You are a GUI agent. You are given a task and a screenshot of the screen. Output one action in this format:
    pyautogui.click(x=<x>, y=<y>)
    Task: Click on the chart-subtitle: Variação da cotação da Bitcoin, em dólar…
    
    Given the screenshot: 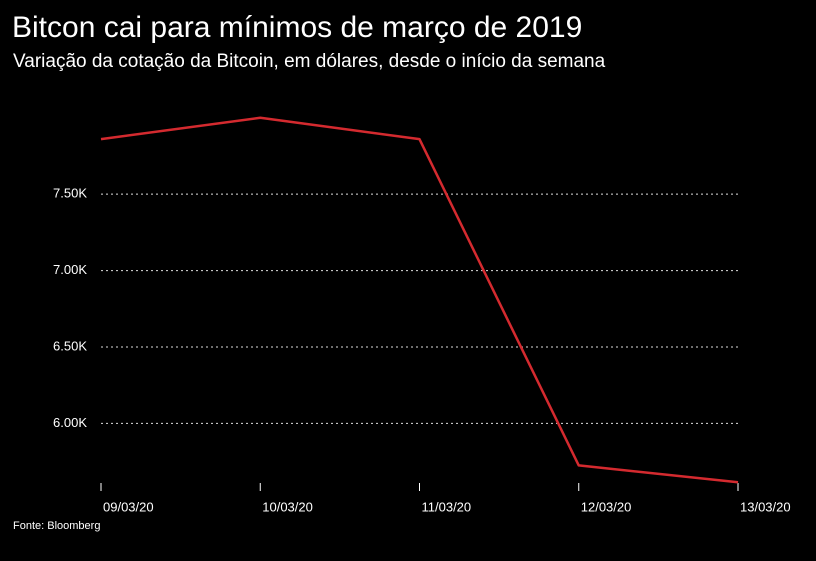 What is the action you would take?
    pyautogui.click(x=309, y=61)
    